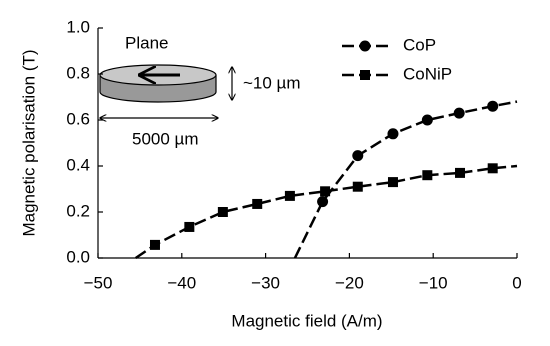  Describe the element at coordinates (419, 44) in the screenshot. I see `legend-label: CoP` at that location.